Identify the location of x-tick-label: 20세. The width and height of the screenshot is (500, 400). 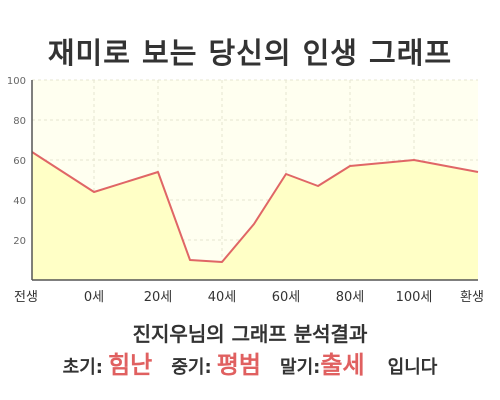
(158, 297).